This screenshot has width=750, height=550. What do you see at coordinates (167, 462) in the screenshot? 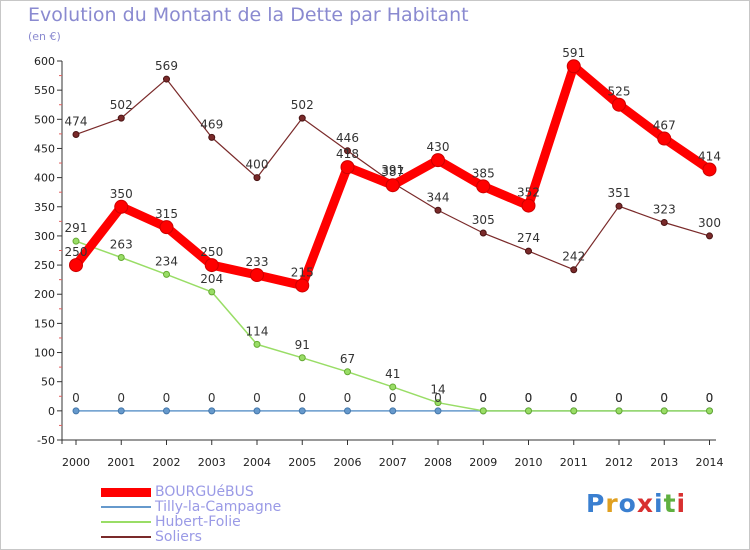
I see `x-tick-label: 2002` at bounding box center [167, 462].